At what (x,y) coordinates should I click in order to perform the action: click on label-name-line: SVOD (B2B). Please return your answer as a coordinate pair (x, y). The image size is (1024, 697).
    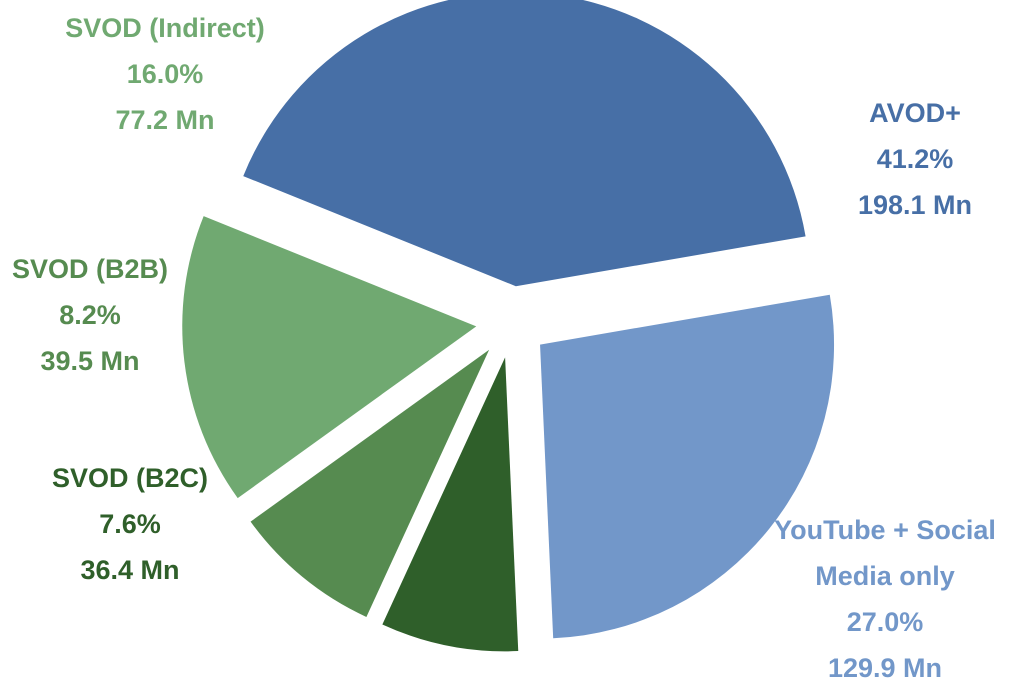
    Looking at the image, I should click on (89, 269).